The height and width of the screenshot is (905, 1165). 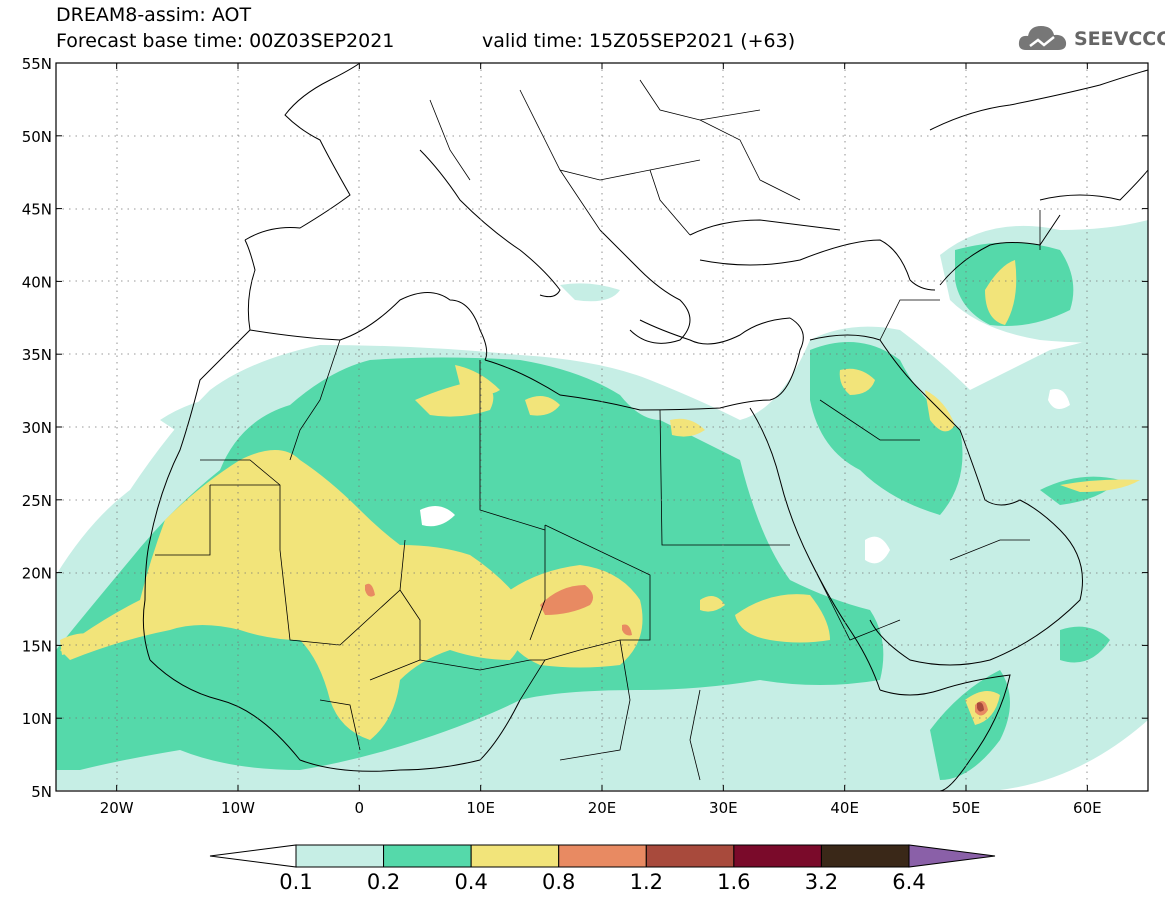 What do you see at coordinates (37, 137) in the screenshot?
I see `lat-label: 50N` at bounding box center [37, 137].